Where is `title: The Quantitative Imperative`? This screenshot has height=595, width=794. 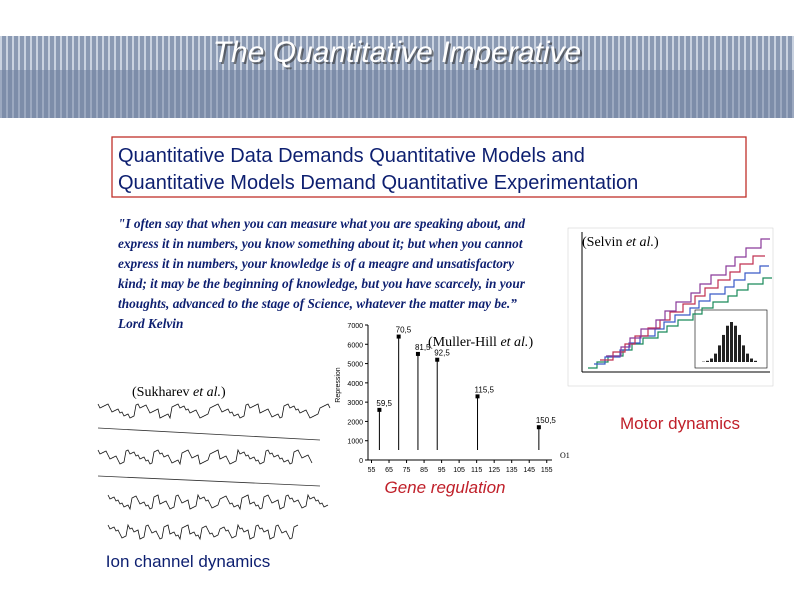 title: The Quantitative Imperative is located at coordinates (397, 52).